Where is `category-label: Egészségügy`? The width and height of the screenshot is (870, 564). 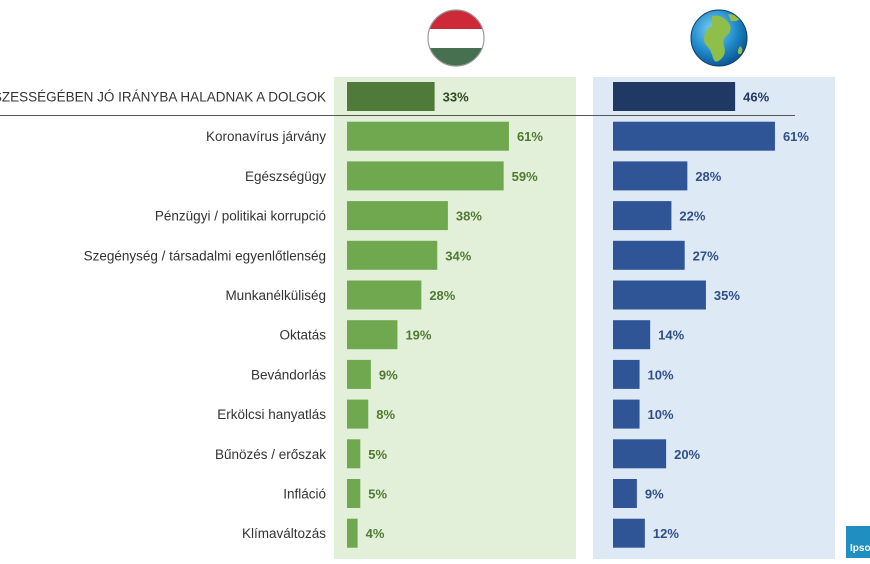
category-label: Egészségügy is located at coordinates (285, 176).